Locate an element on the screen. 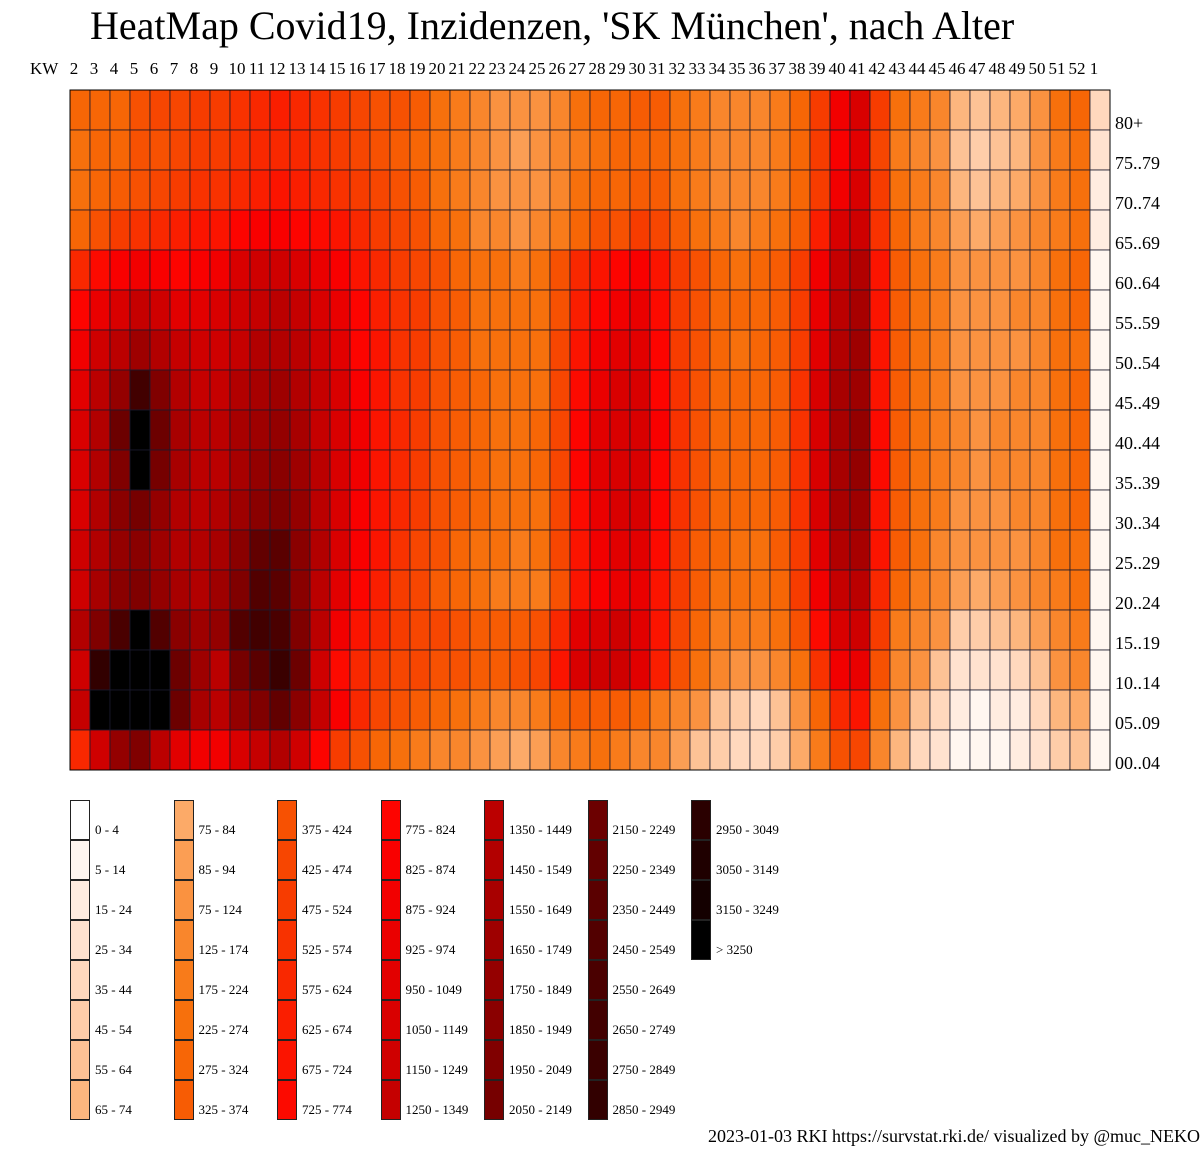  week-tick-label: 19 is located at coordinates (417, 68).